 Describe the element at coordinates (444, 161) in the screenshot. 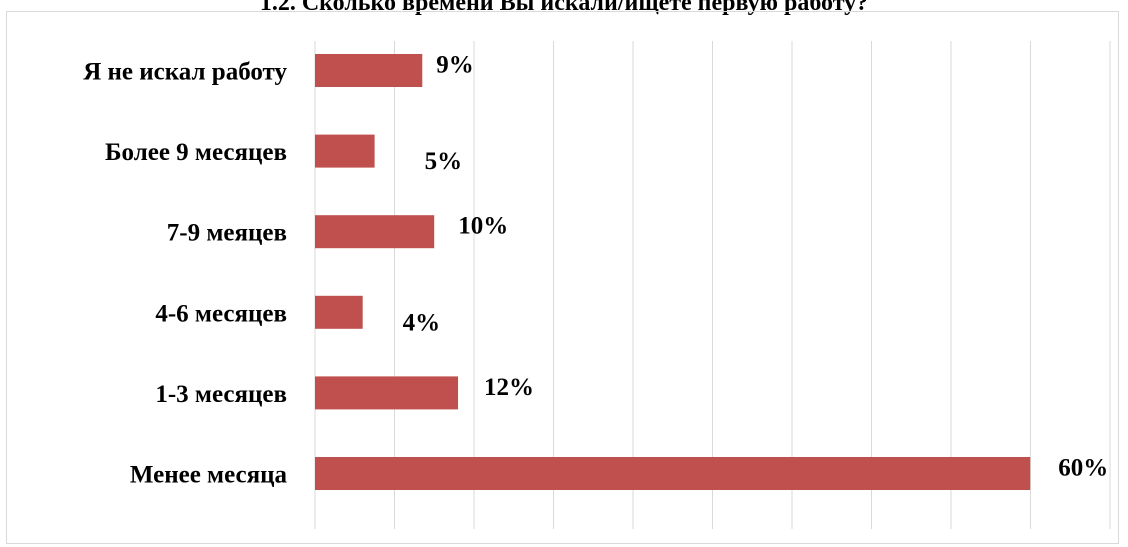

I see `data-label: 5%` at that location.